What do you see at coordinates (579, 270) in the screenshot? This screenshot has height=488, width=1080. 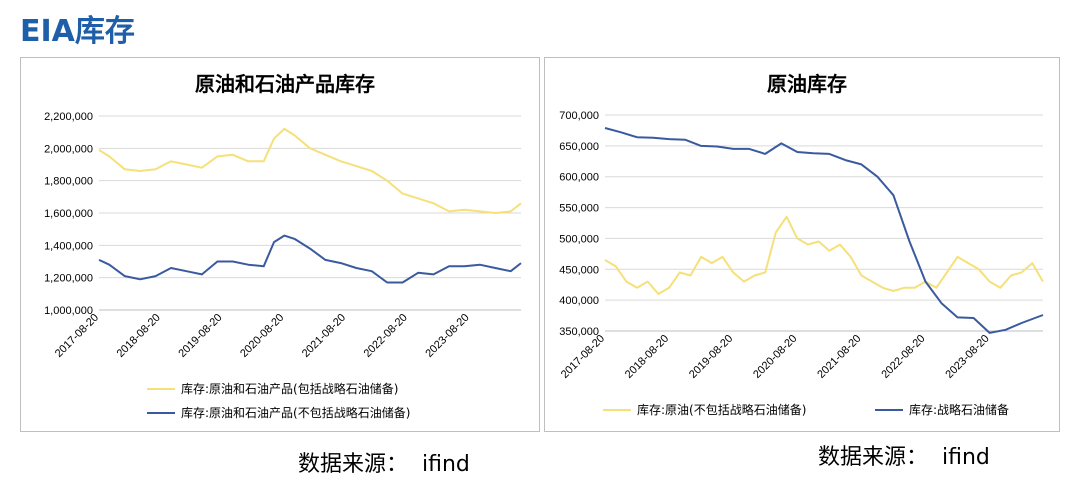 I see `y-tick-label: 450,000` at bounding box center [579, 270].